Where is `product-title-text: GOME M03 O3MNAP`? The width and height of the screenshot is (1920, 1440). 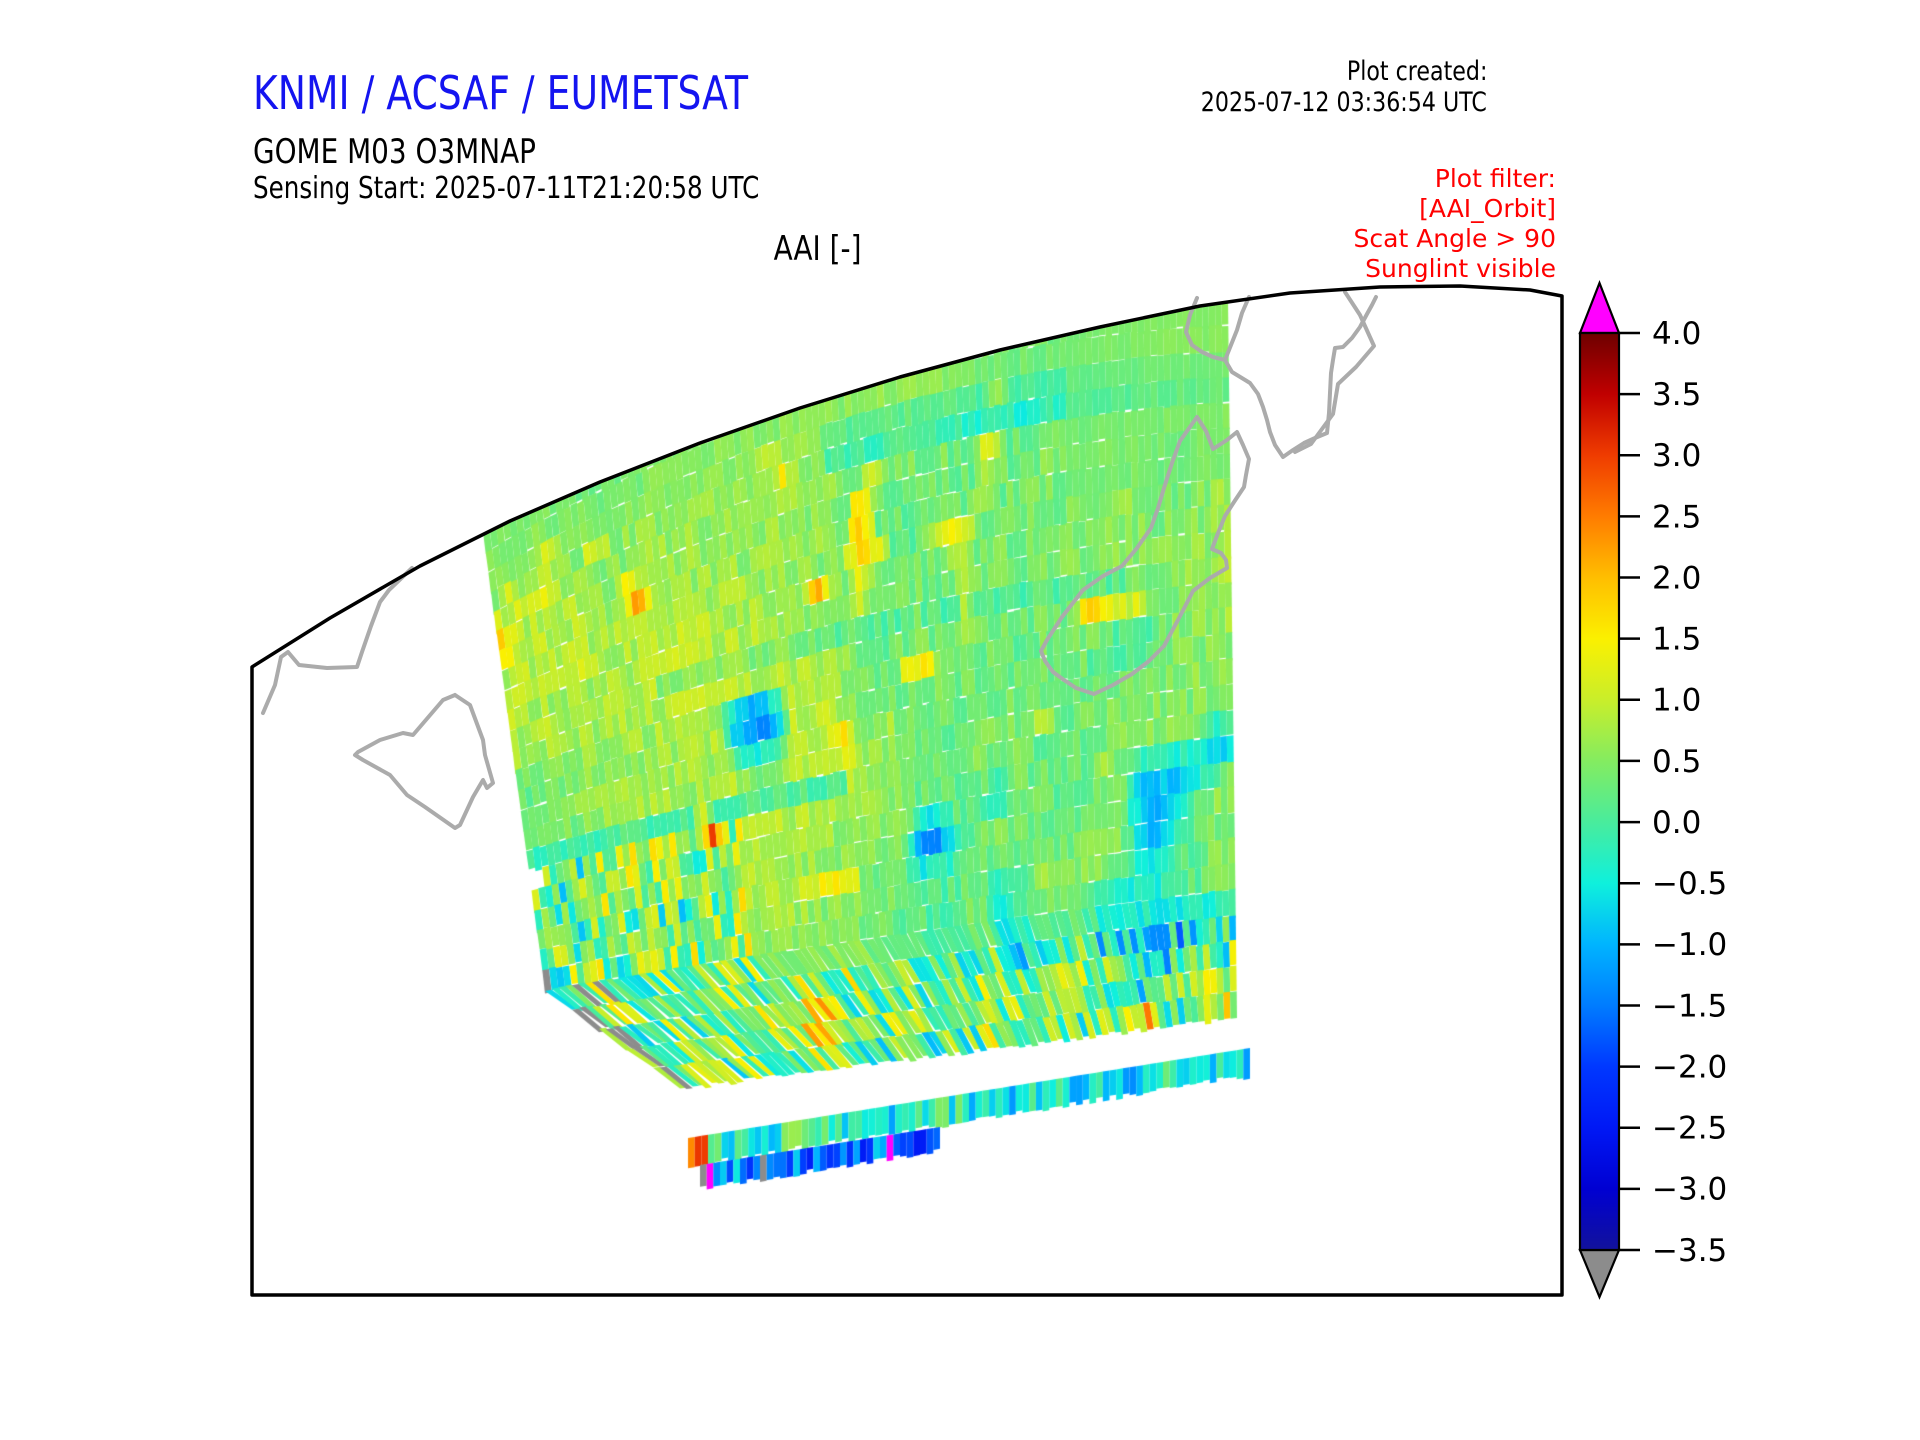
product-title-text: GOME M03 O3MNAP is located at coordinates (394, 152).